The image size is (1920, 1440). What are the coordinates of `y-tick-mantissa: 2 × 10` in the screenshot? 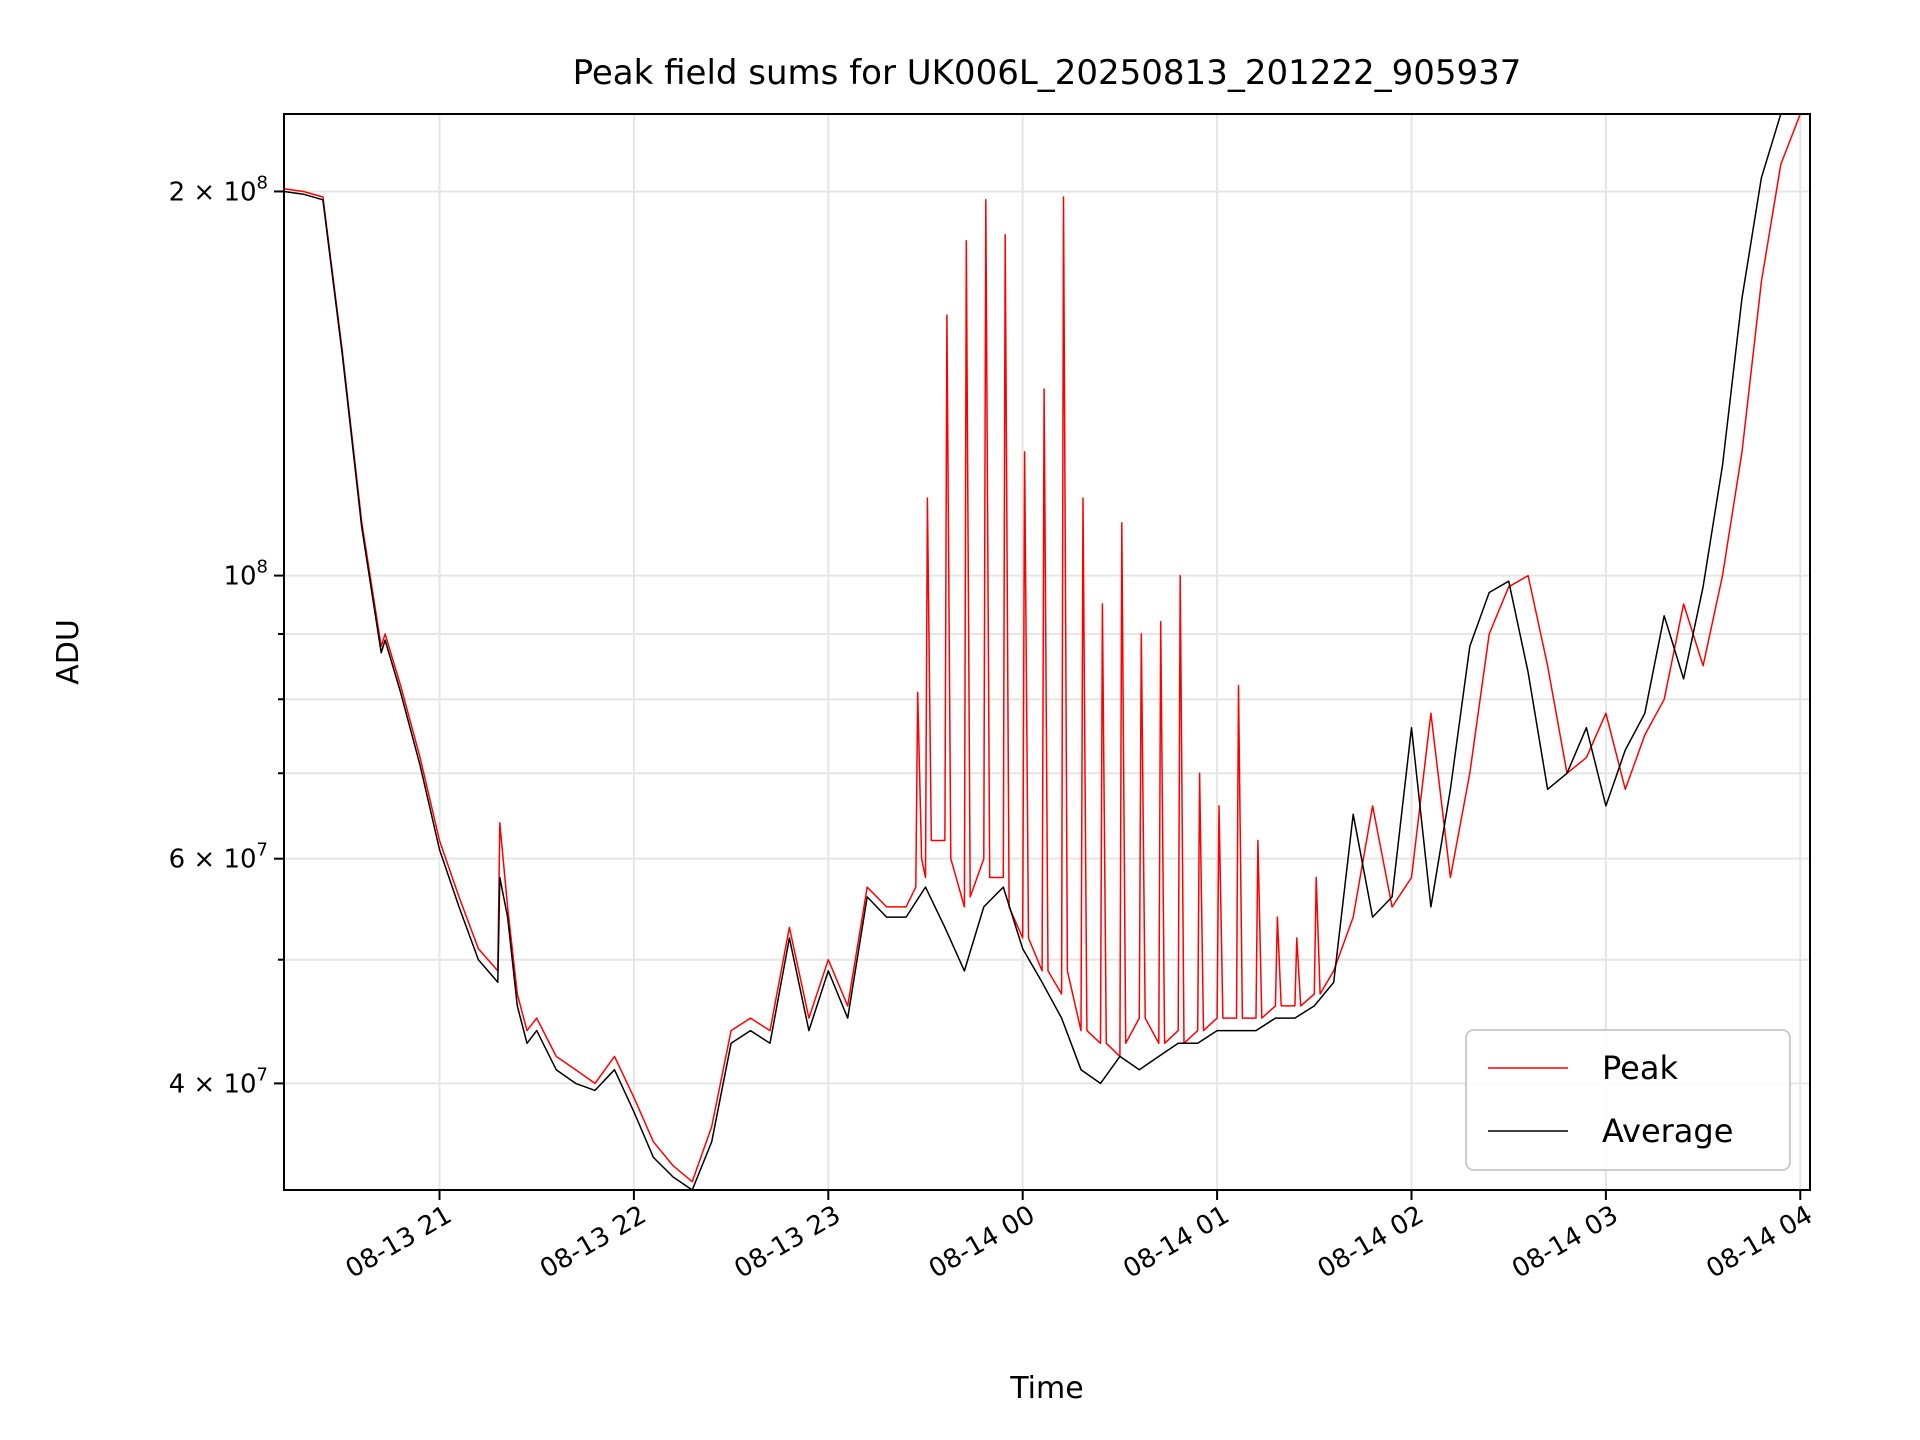 It's located at (213, 192).